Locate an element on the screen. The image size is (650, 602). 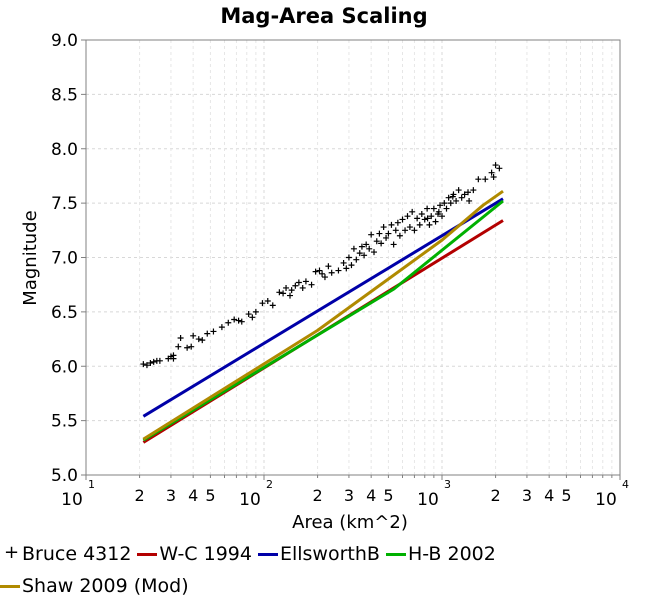
legend-label: W-C 1994 is located at coordinates (205, 554).